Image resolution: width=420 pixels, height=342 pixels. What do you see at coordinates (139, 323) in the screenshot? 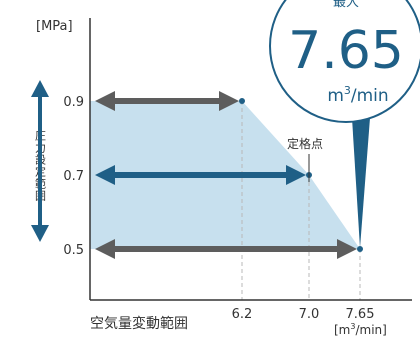
I see `x-axis-title: 空気量変動範囲` at bounding box center [139, 323].